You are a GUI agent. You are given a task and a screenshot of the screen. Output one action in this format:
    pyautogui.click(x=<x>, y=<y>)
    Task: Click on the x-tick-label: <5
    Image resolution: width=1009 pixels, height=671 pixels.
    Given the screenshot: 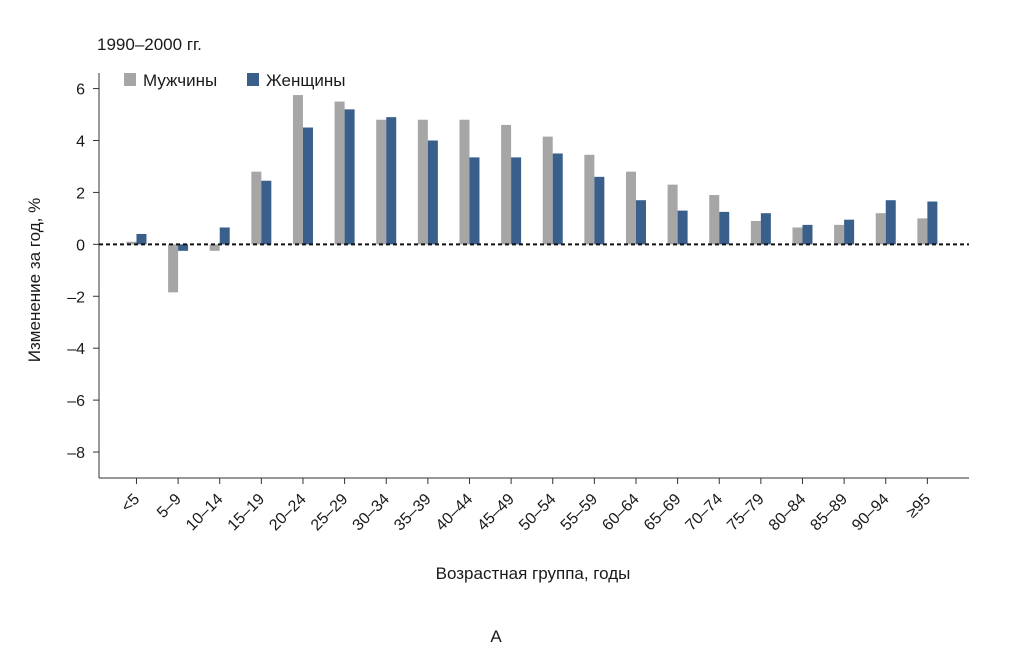 What is the action you would take?
    pyautogui.click(x=130, y=503)
    